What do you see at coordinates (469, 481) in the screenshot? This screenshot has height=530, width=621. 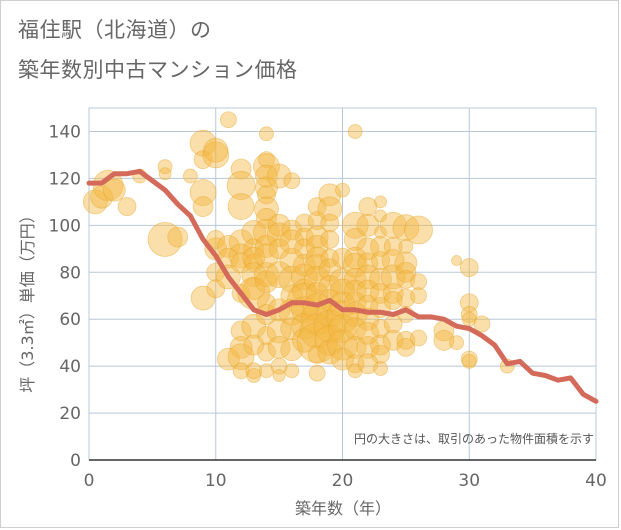 I see `x-tick-label: 30` at bounding box center [469, 481].